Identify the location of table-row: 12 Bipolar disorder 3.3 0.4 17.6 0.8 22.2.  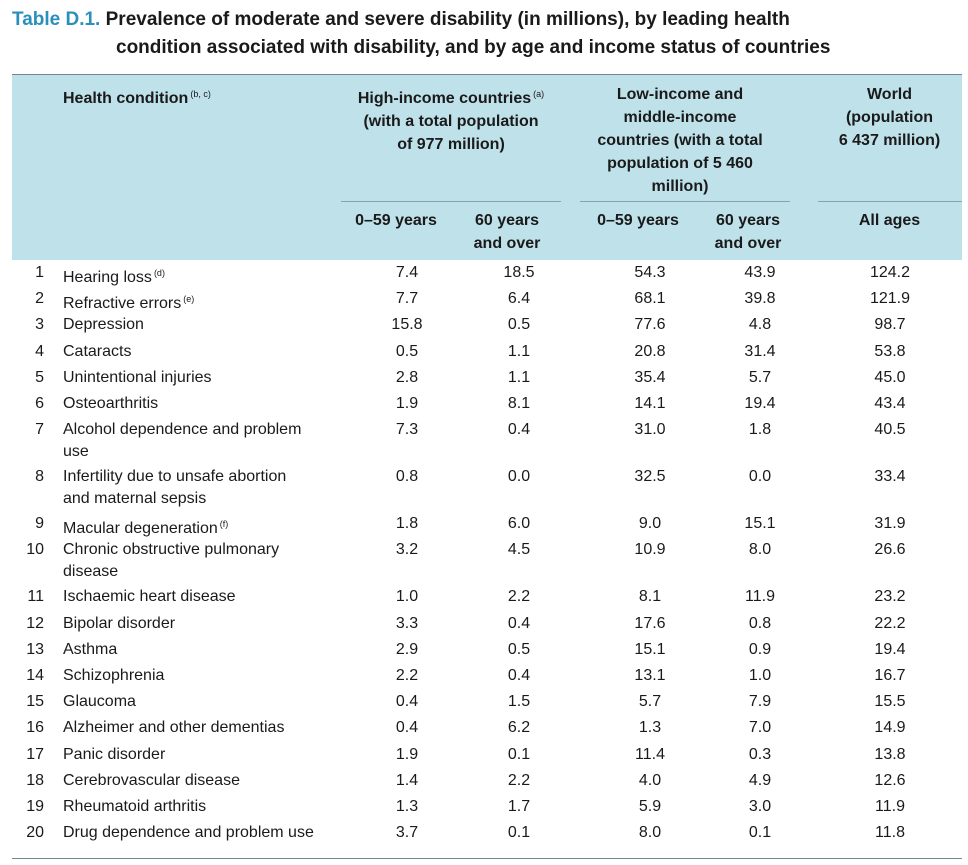
(487, 623).